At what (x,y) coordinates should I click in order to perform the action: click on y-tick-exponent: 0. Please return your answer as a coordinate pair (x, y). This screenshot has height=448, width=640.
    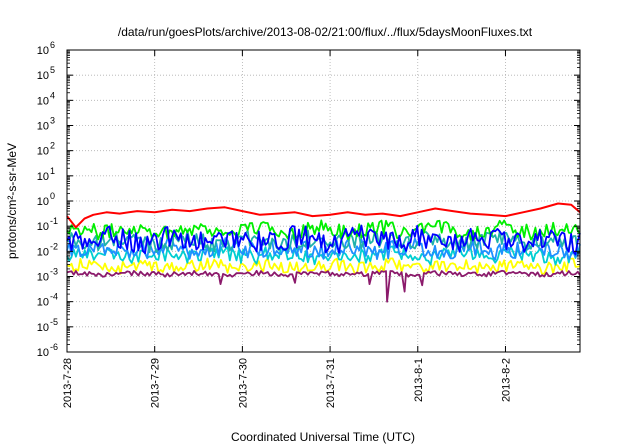
    Looking at the image, I should click on (52, 196).